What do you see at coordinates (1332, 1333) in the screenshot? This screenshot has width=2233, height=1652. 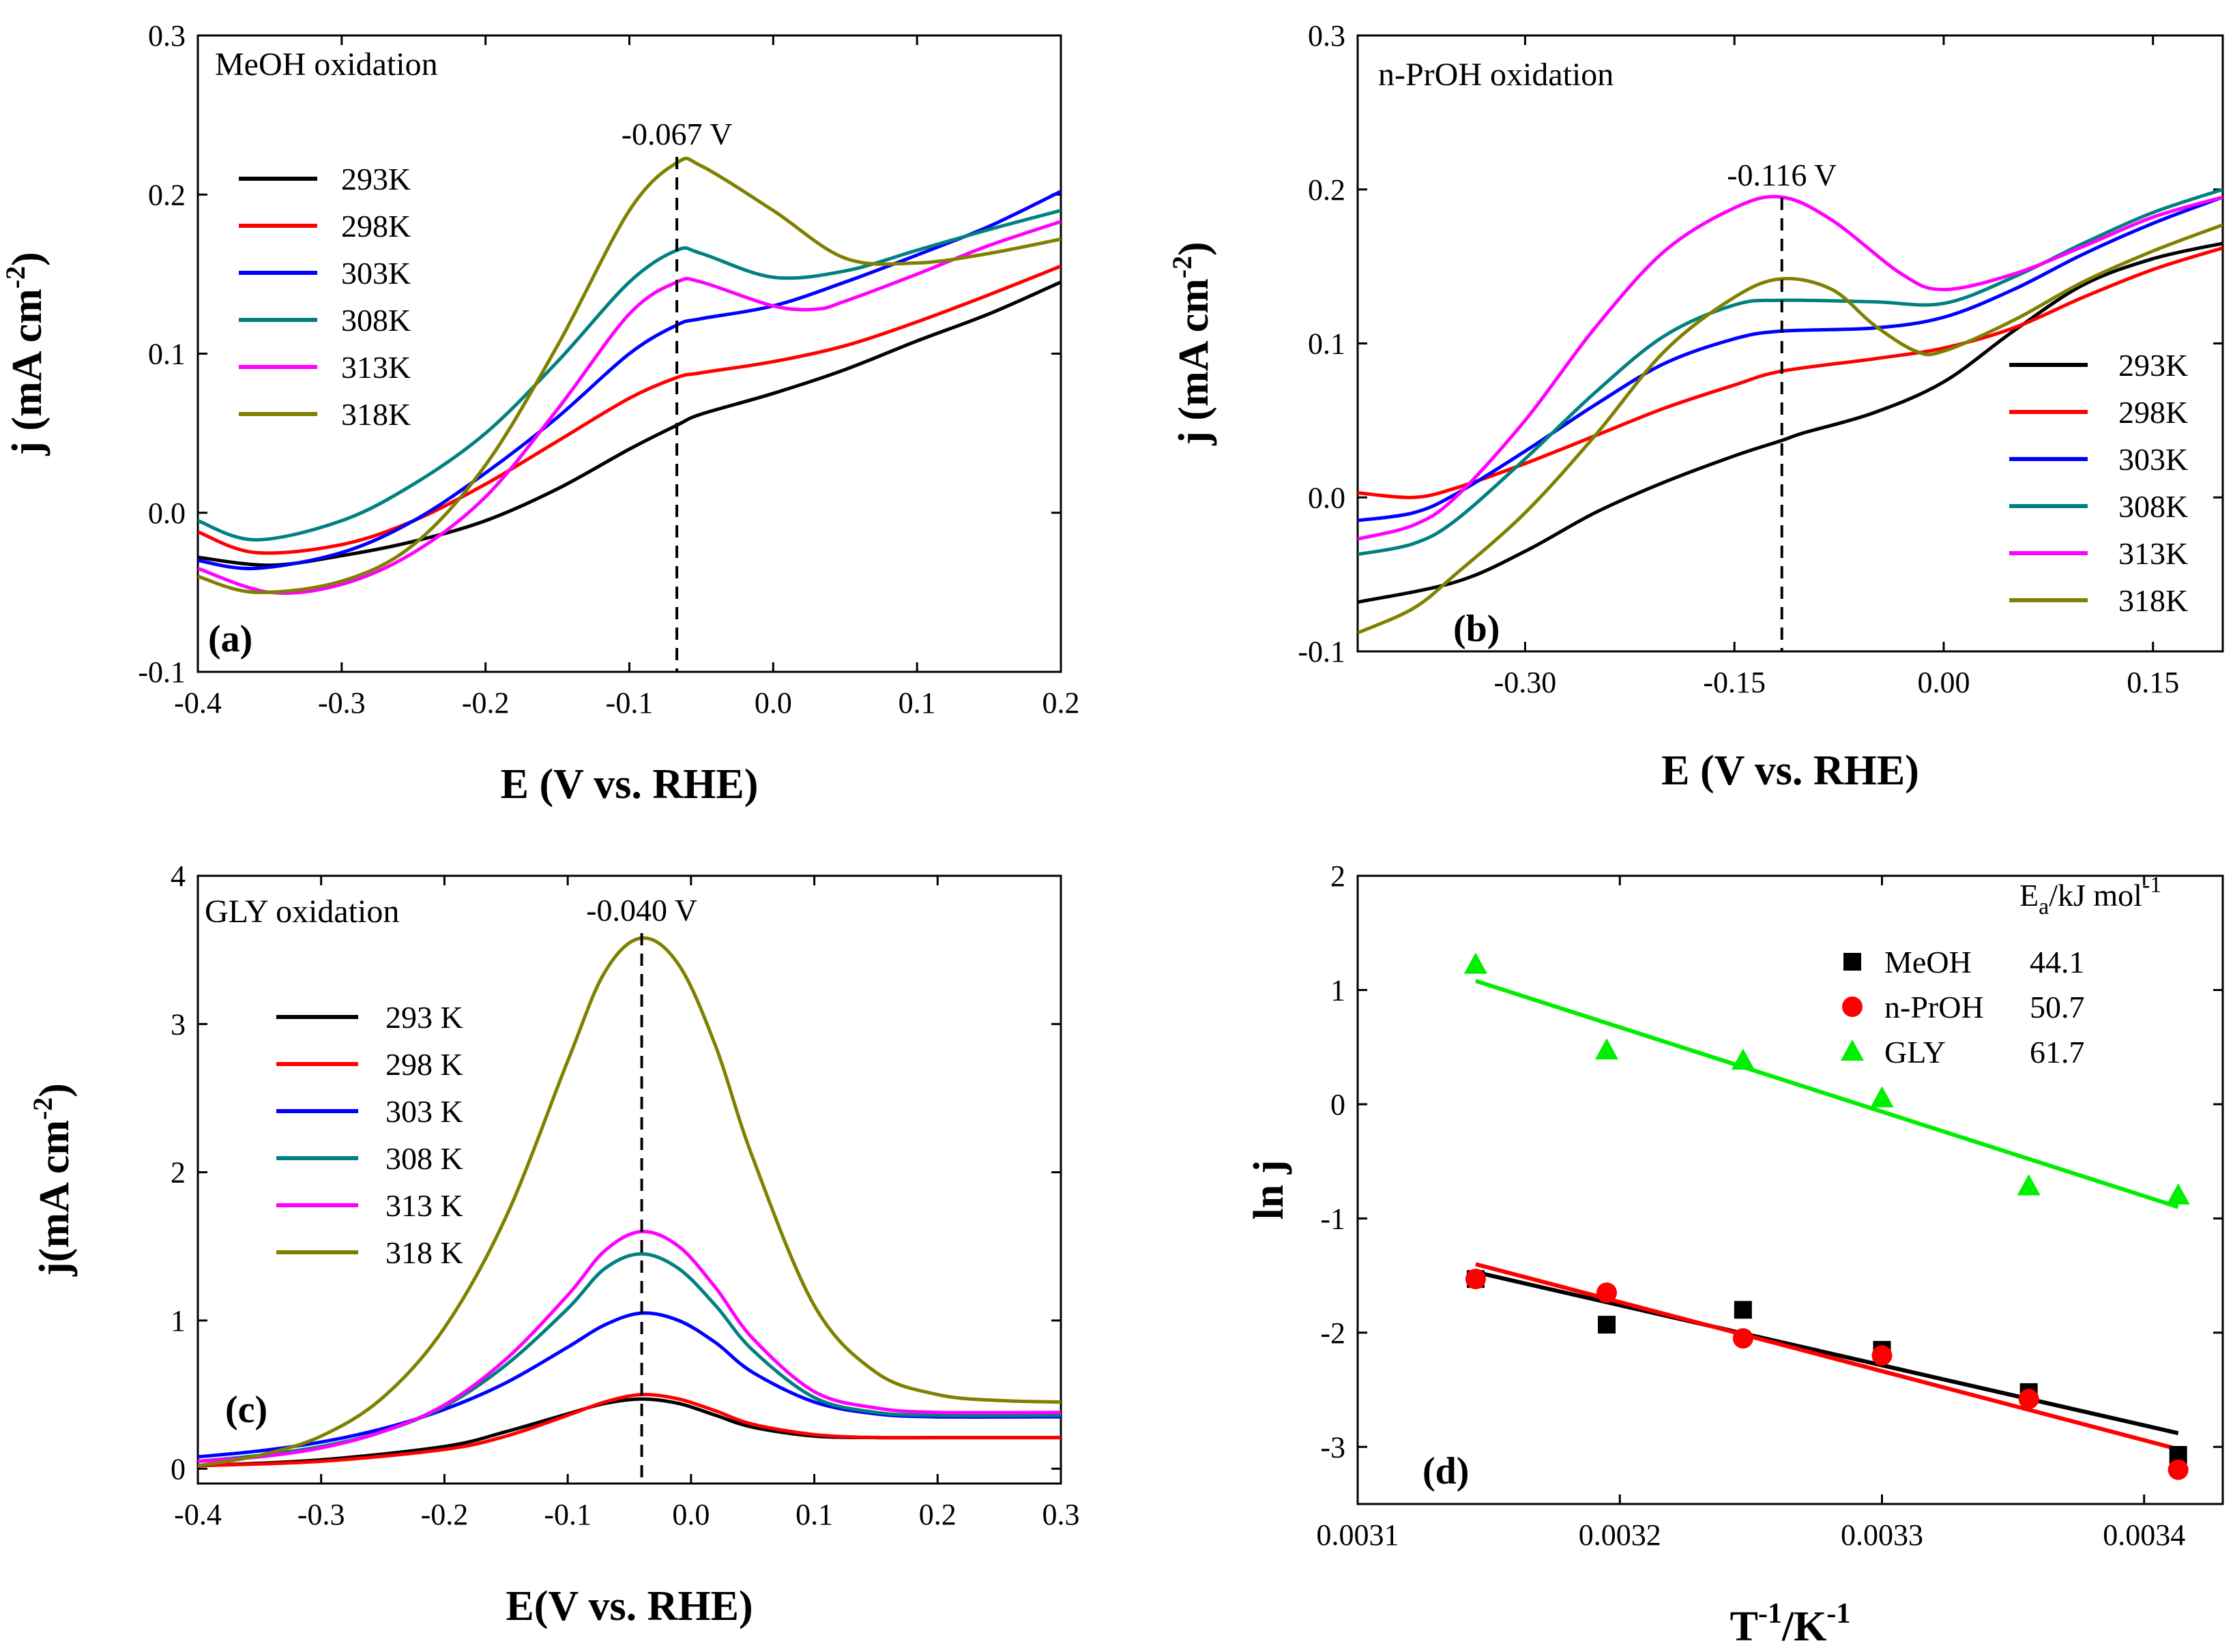 I see `y-tick-label: -2` at bounding box center [1332, 1333].